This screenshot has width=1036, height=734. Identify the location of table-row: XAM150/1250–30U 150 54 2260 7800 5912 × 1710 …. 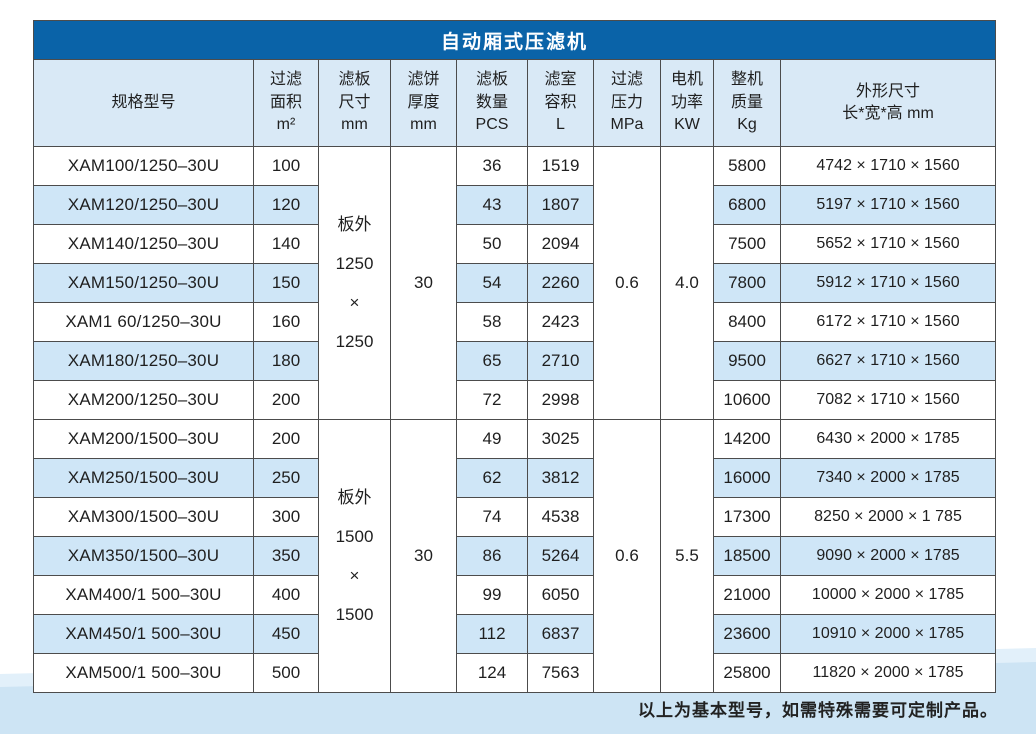
(514, 283).